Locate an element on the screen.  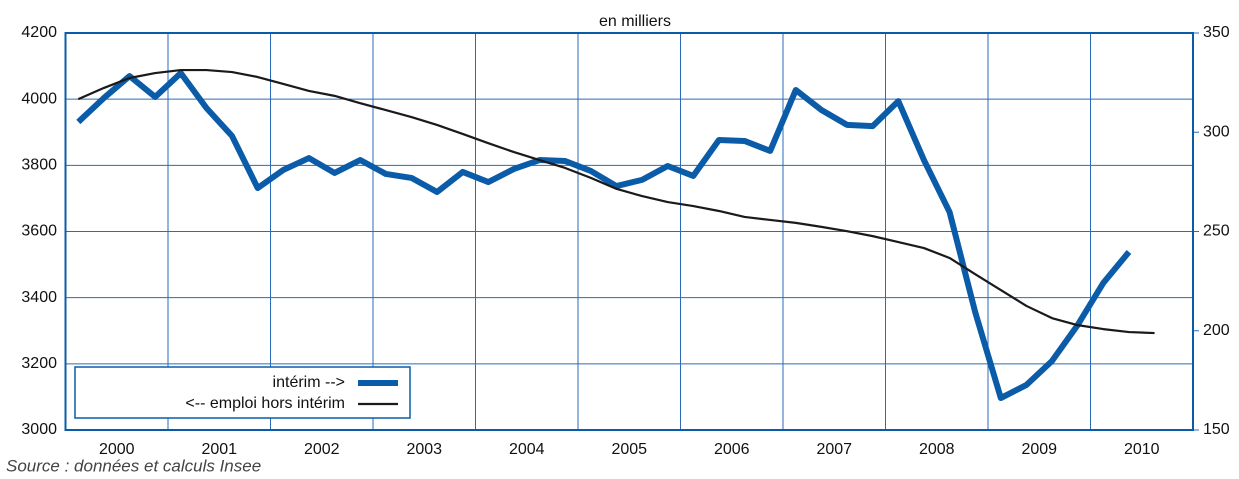
x-tick-label: 2001 is located at coordinates (219, 449).